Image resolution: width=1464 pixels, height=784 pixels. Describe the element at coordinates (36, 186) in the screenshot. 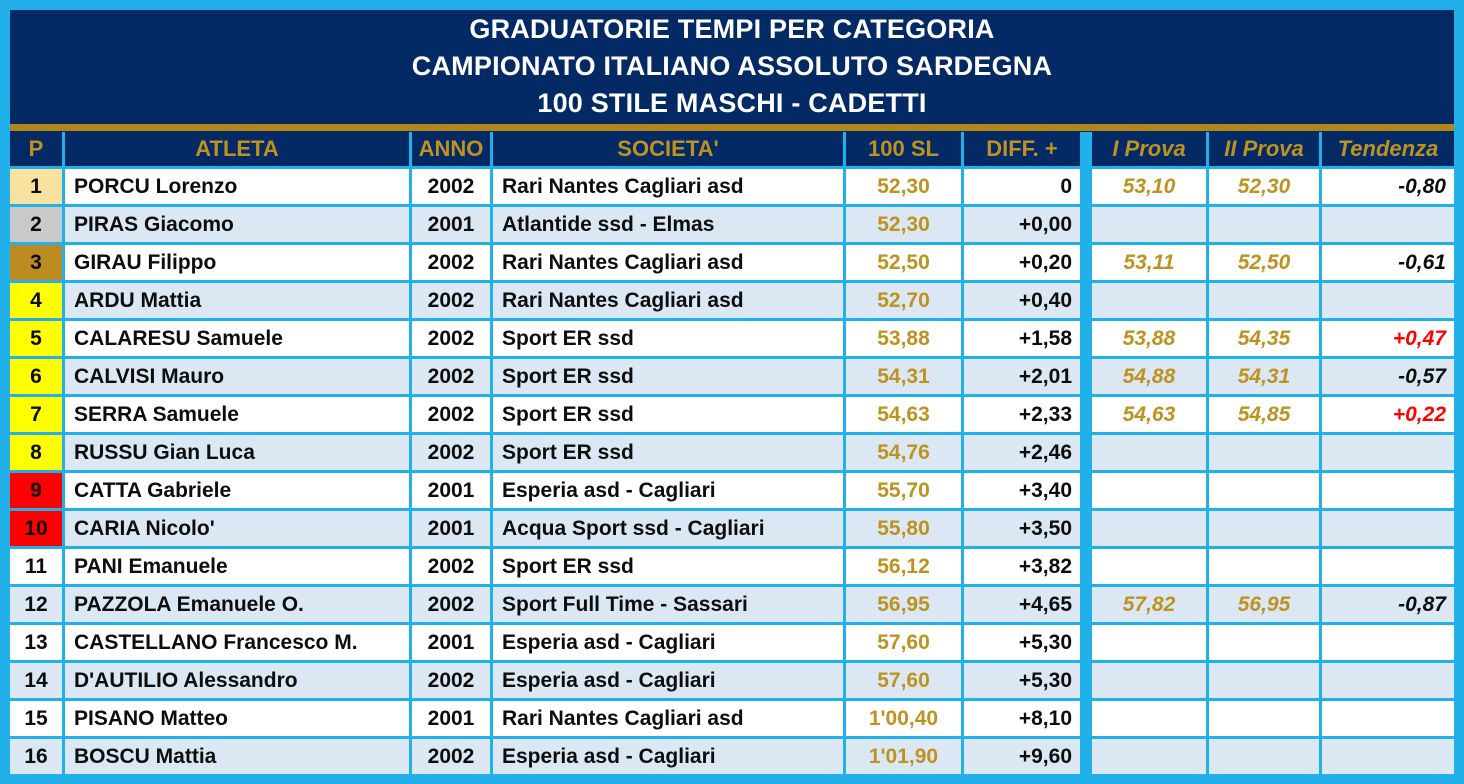

I see `rank-cell: 1` at that location.